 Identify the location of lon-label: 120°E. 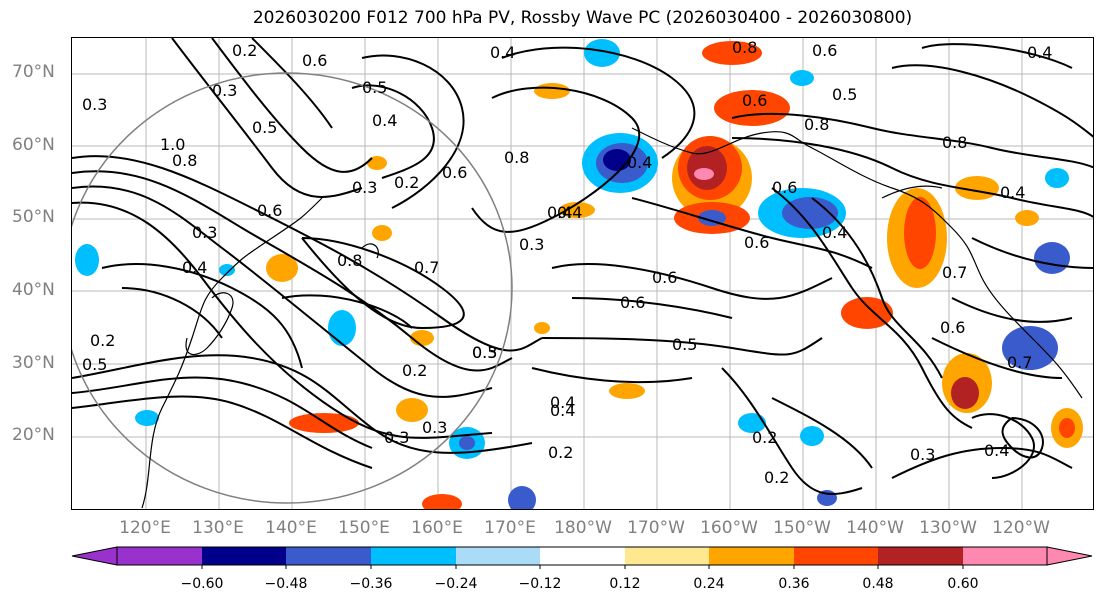
(145, 528).